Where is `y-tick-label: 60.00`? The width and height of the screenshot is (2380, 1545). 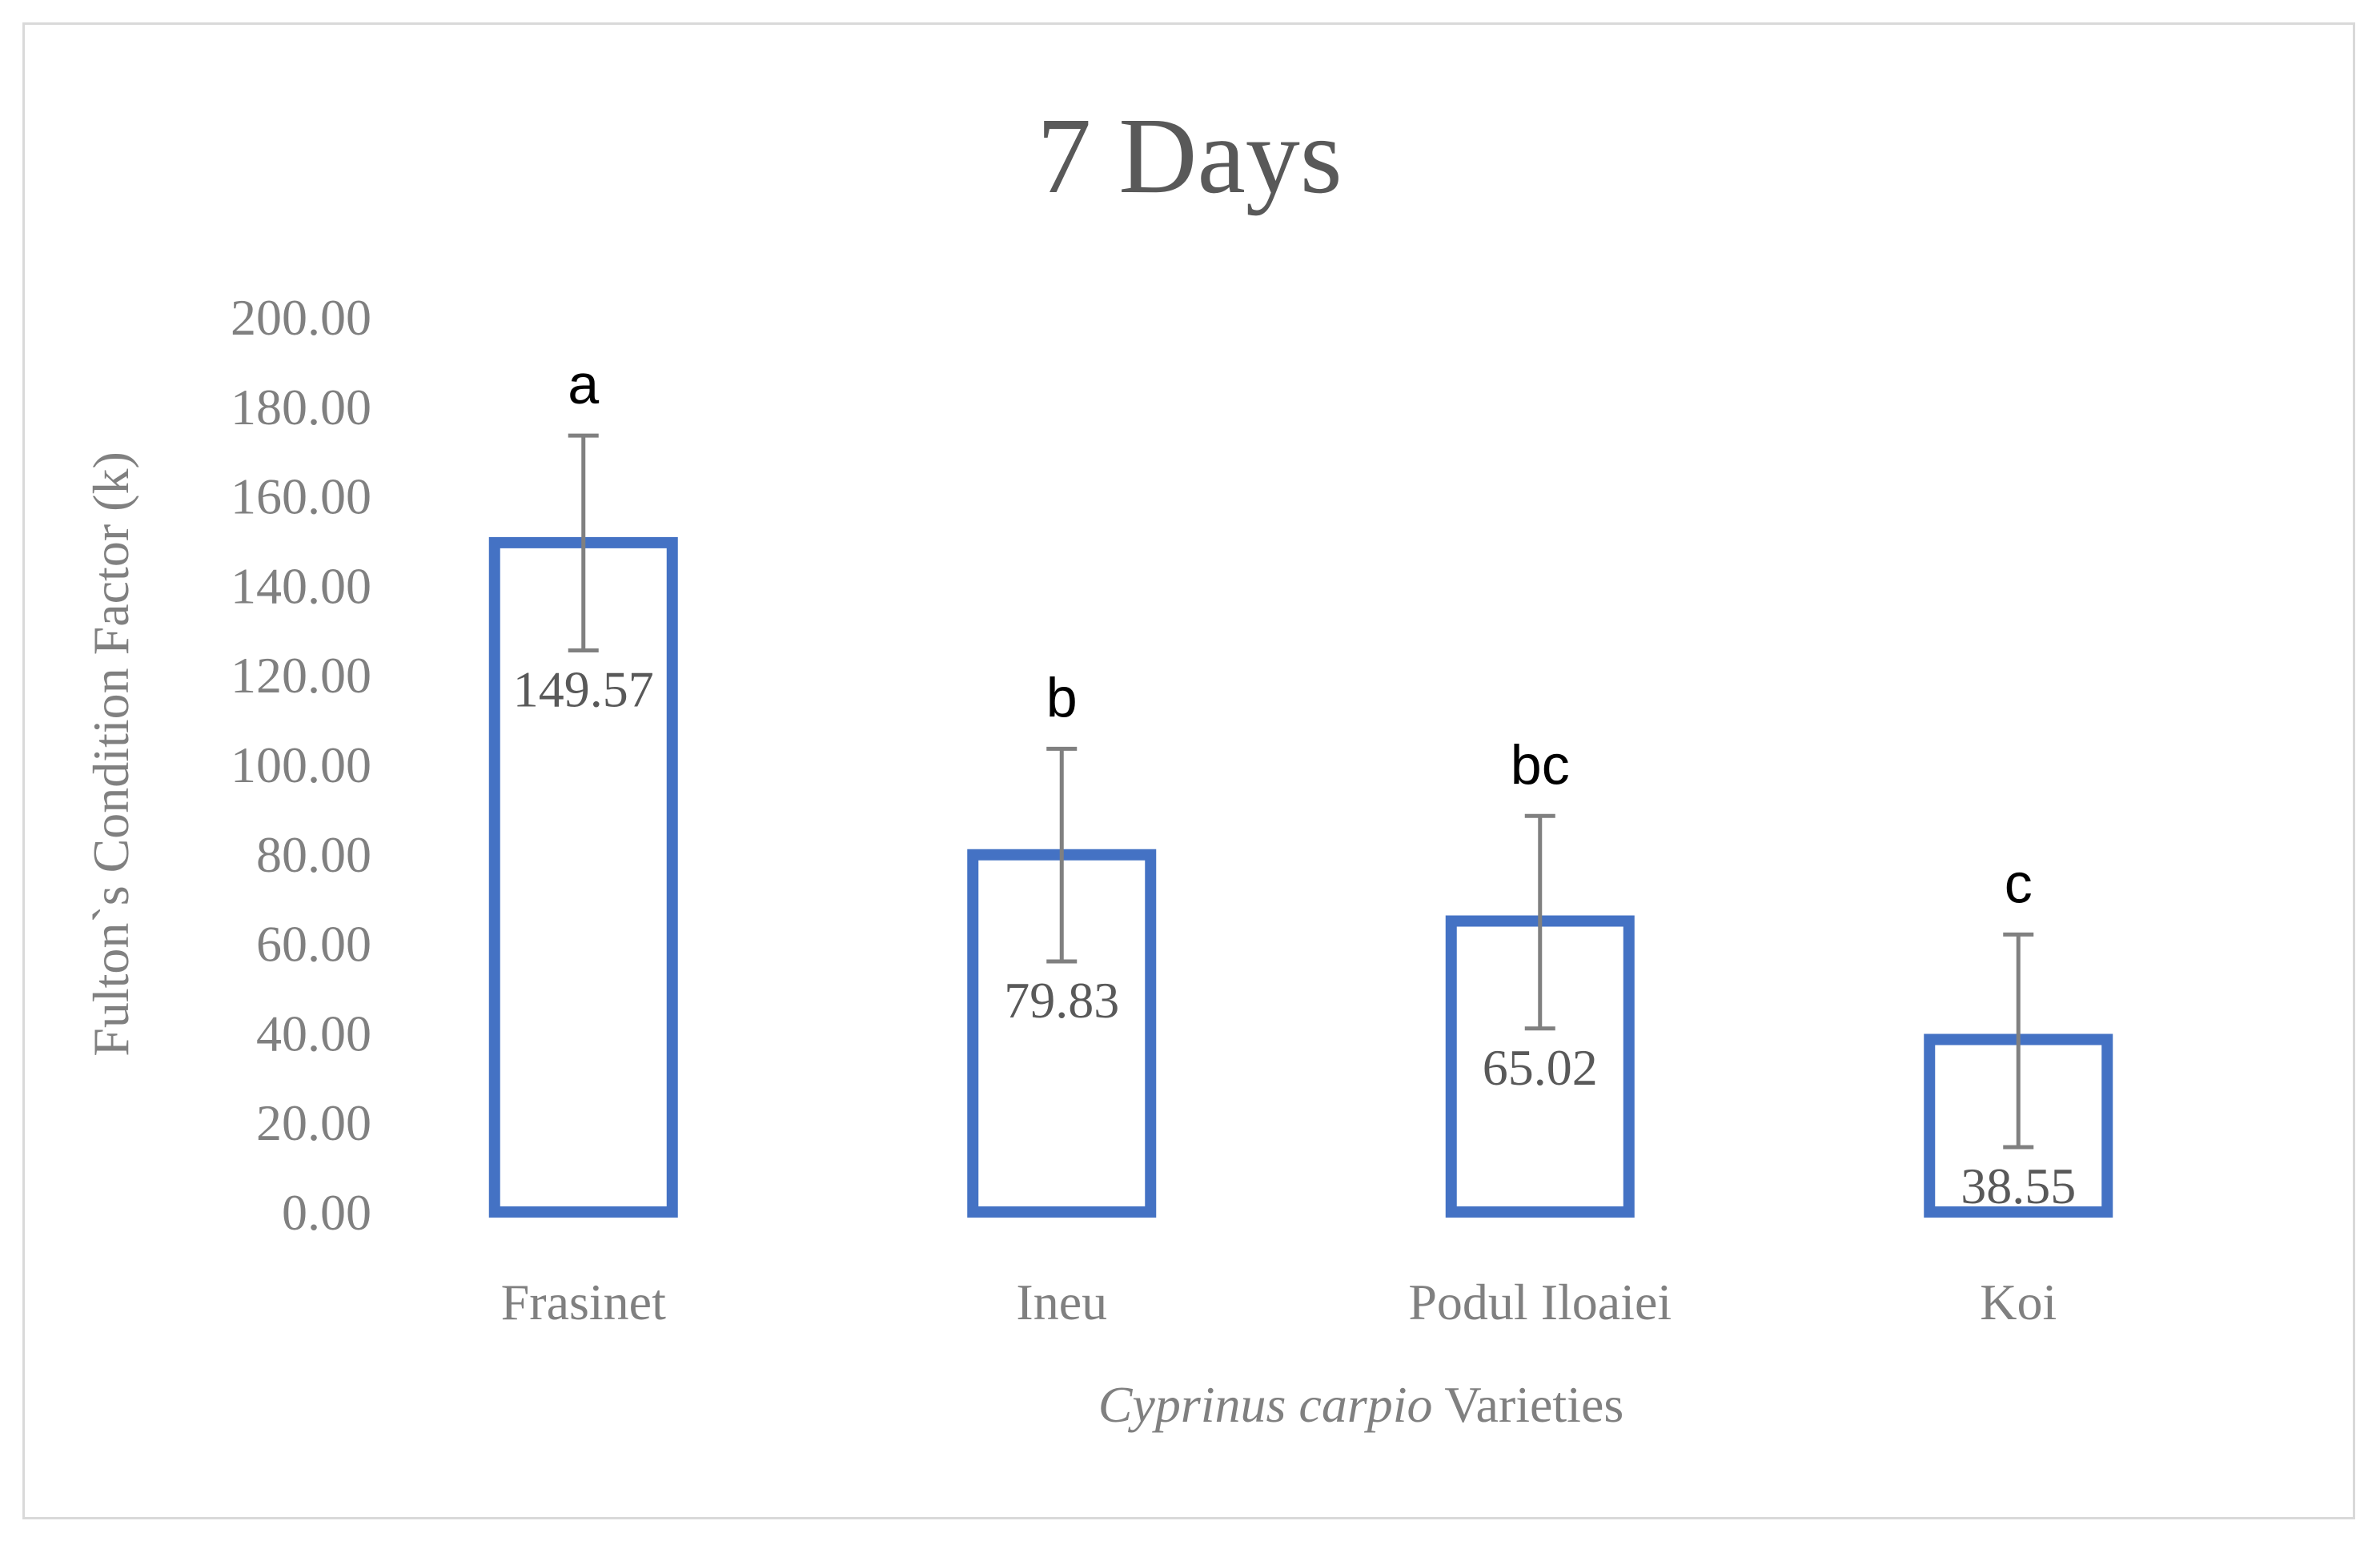 y-tick-label: 60.00 is located at coordinates (313, 944).